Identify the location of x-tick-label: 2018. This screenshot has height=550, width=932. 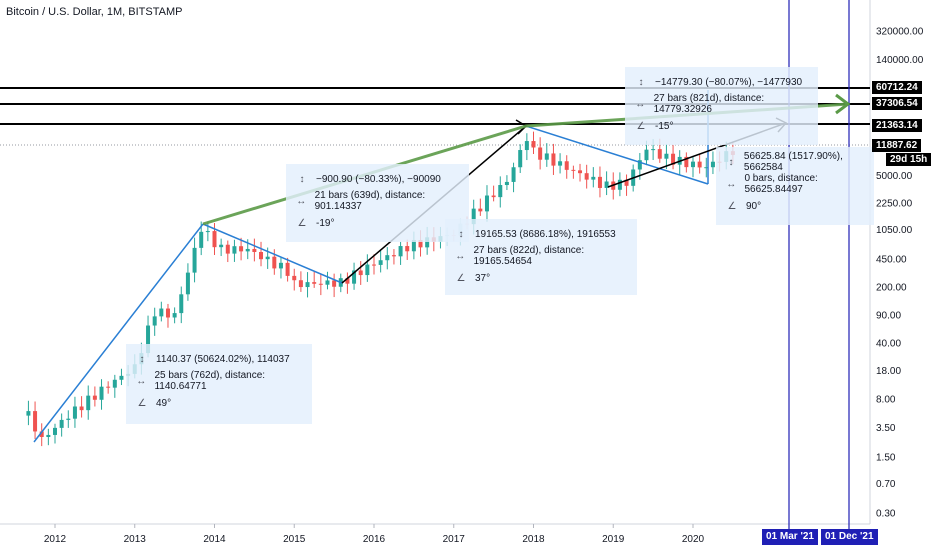
(533, 539).